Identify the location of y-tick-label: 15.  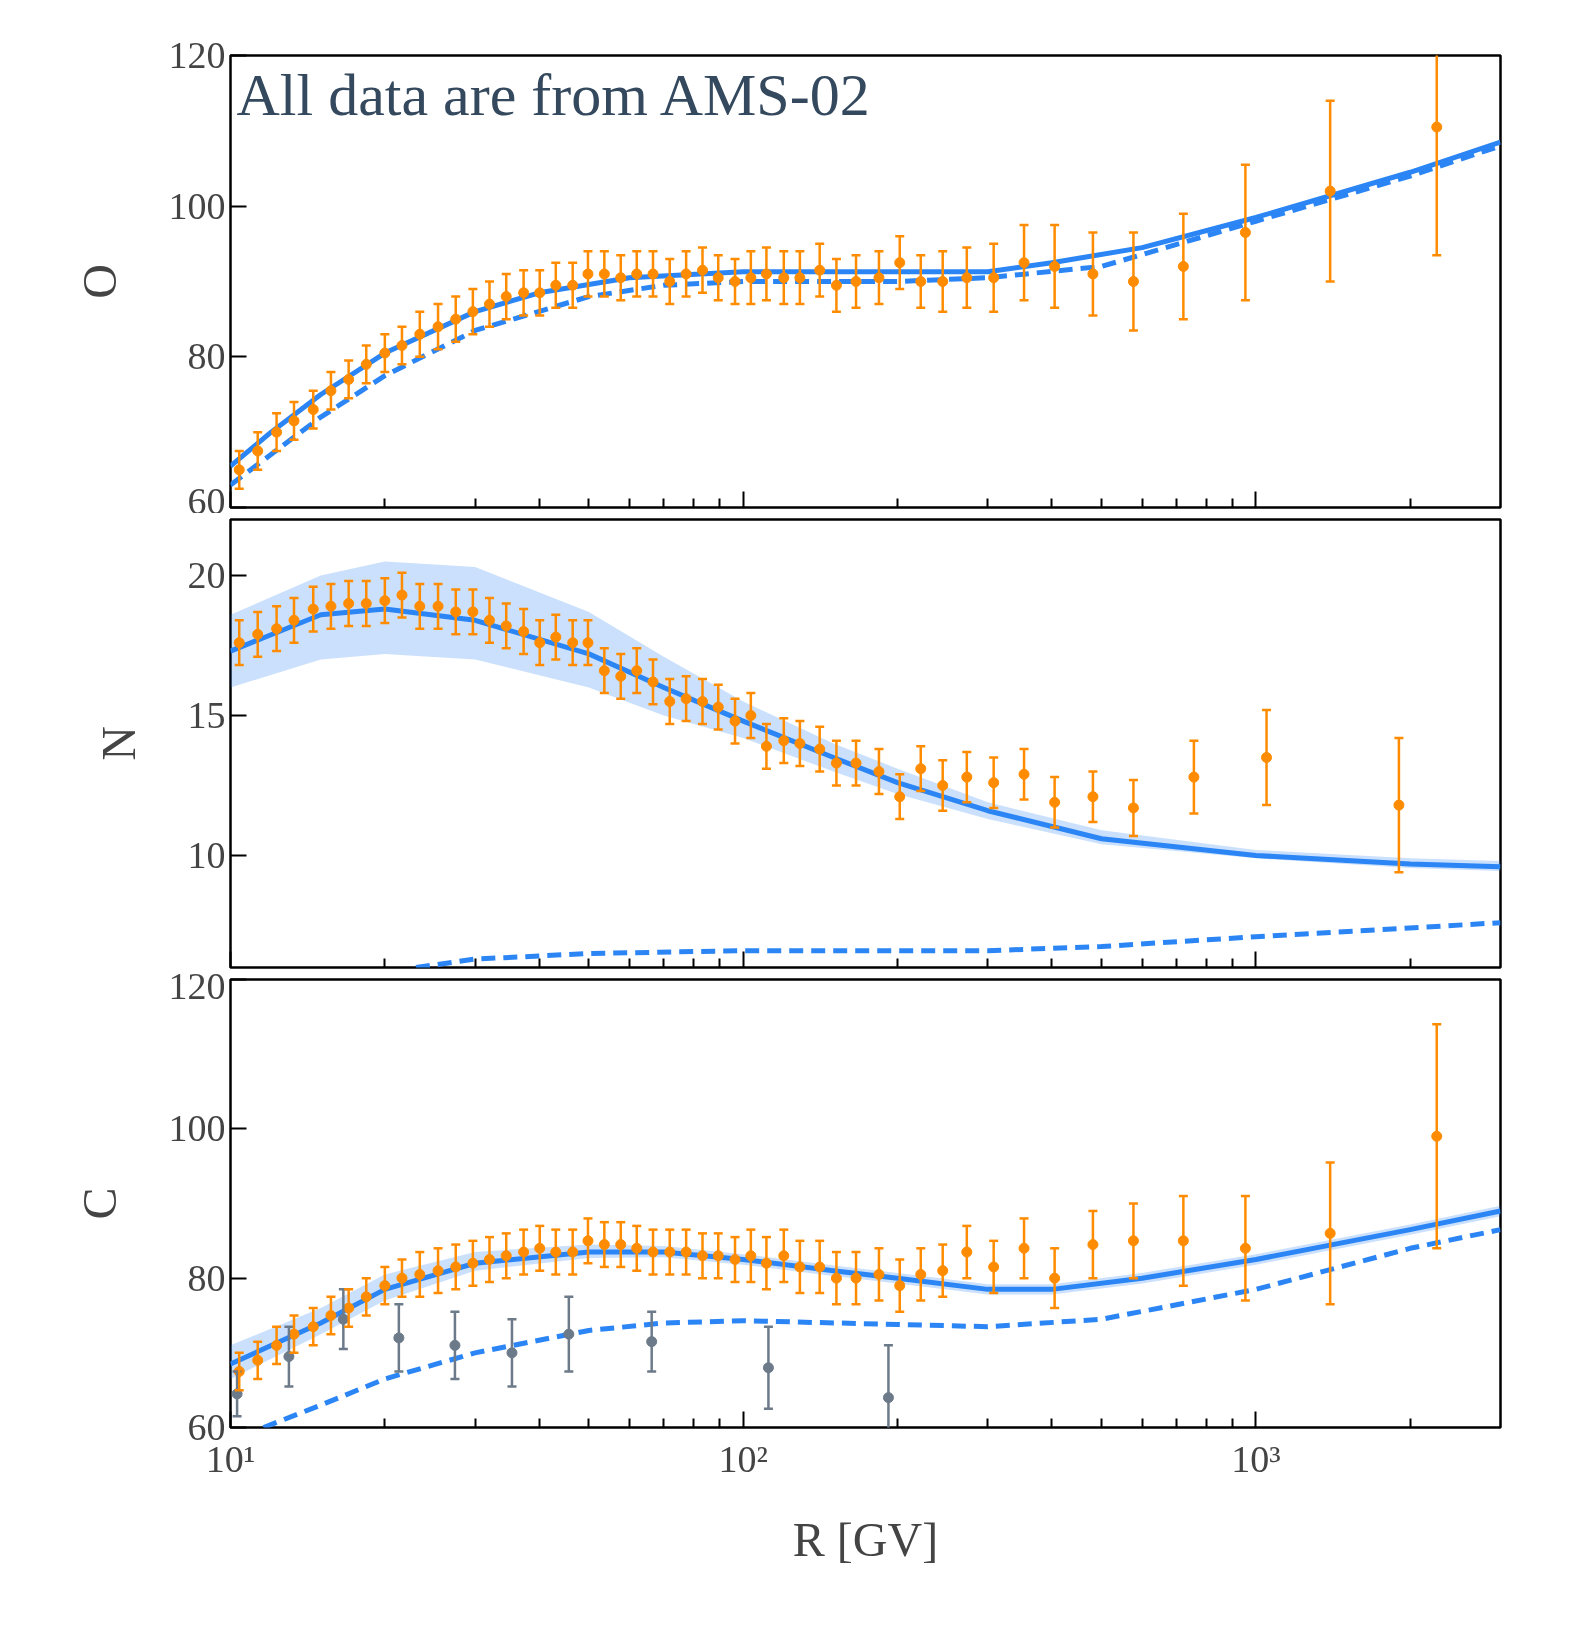
(206, 715).